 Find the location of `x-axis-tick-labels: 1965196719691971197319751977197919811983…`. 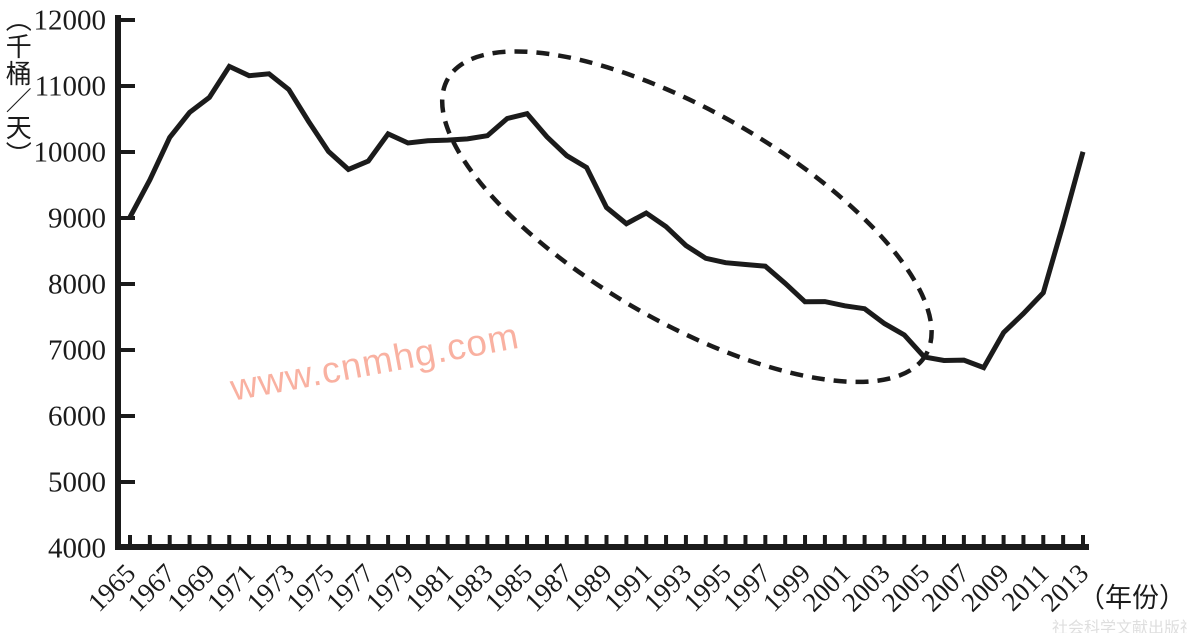

x-axis-tick-labels: 1965196719691971197319751977197919811983… is located at coordinates (588, 587).